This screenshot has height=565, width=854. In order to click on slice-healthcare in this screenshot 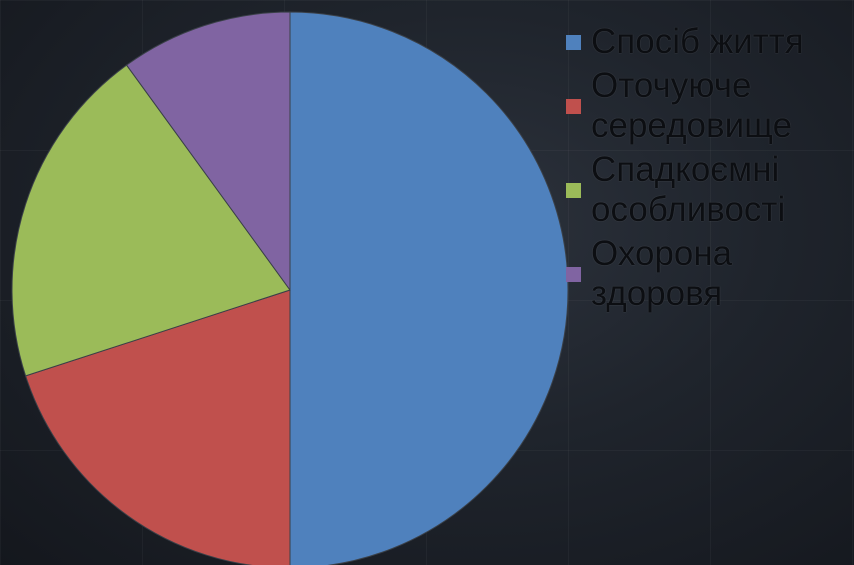, I will do `click(208, 151)`.